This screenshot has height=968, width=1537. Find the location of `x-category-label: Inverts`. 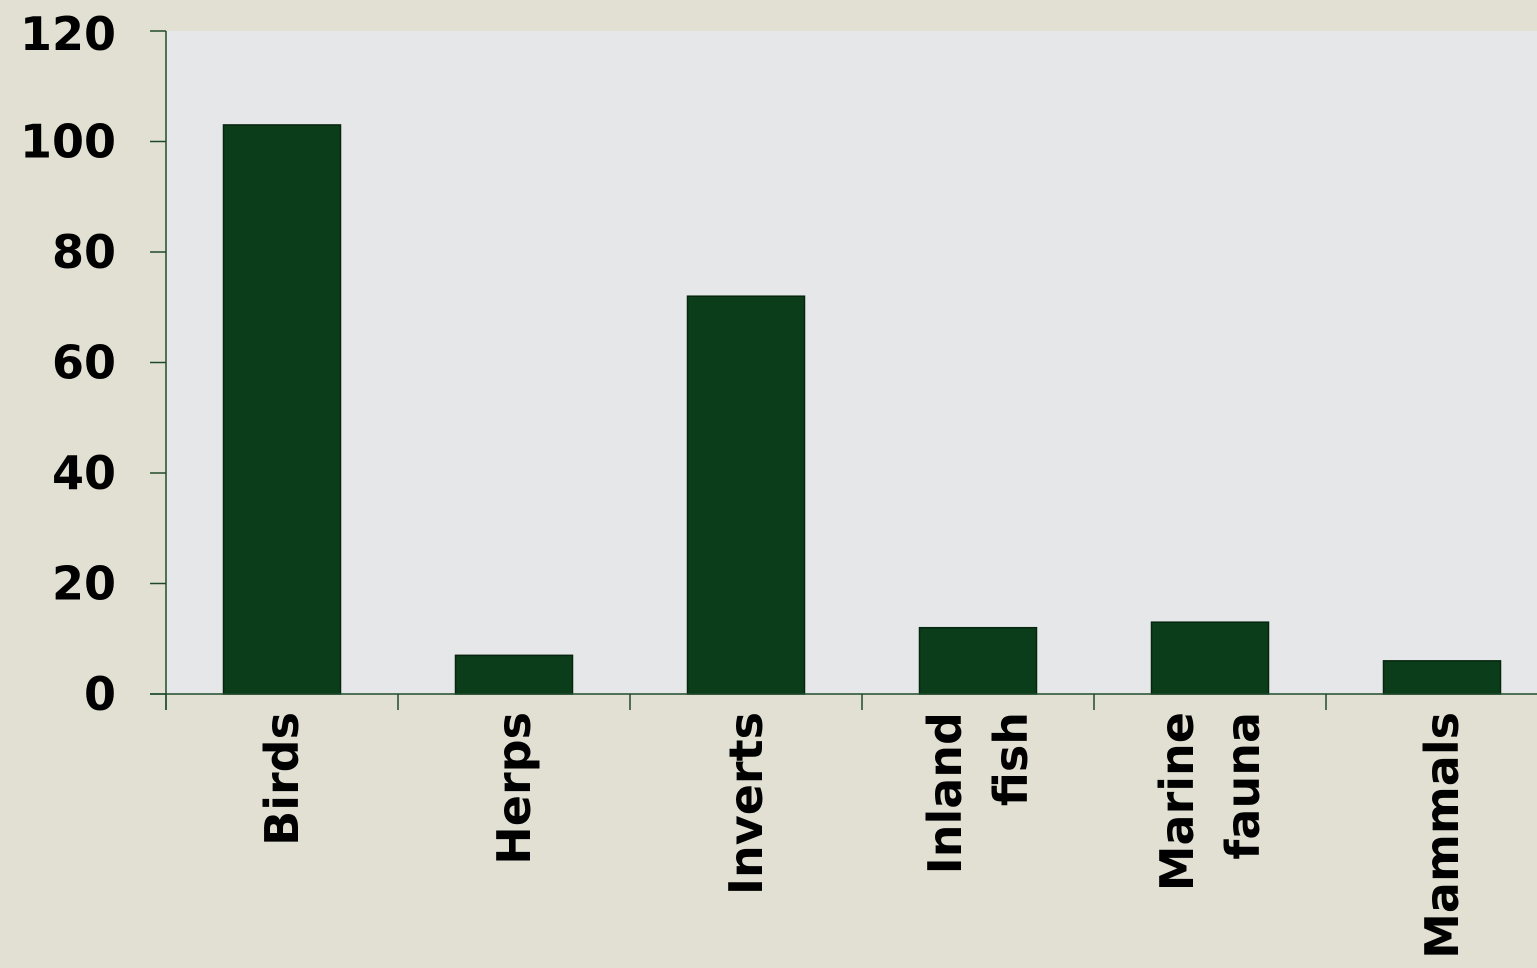

x-category-label: Inverts is located at coordinates (746, 803).